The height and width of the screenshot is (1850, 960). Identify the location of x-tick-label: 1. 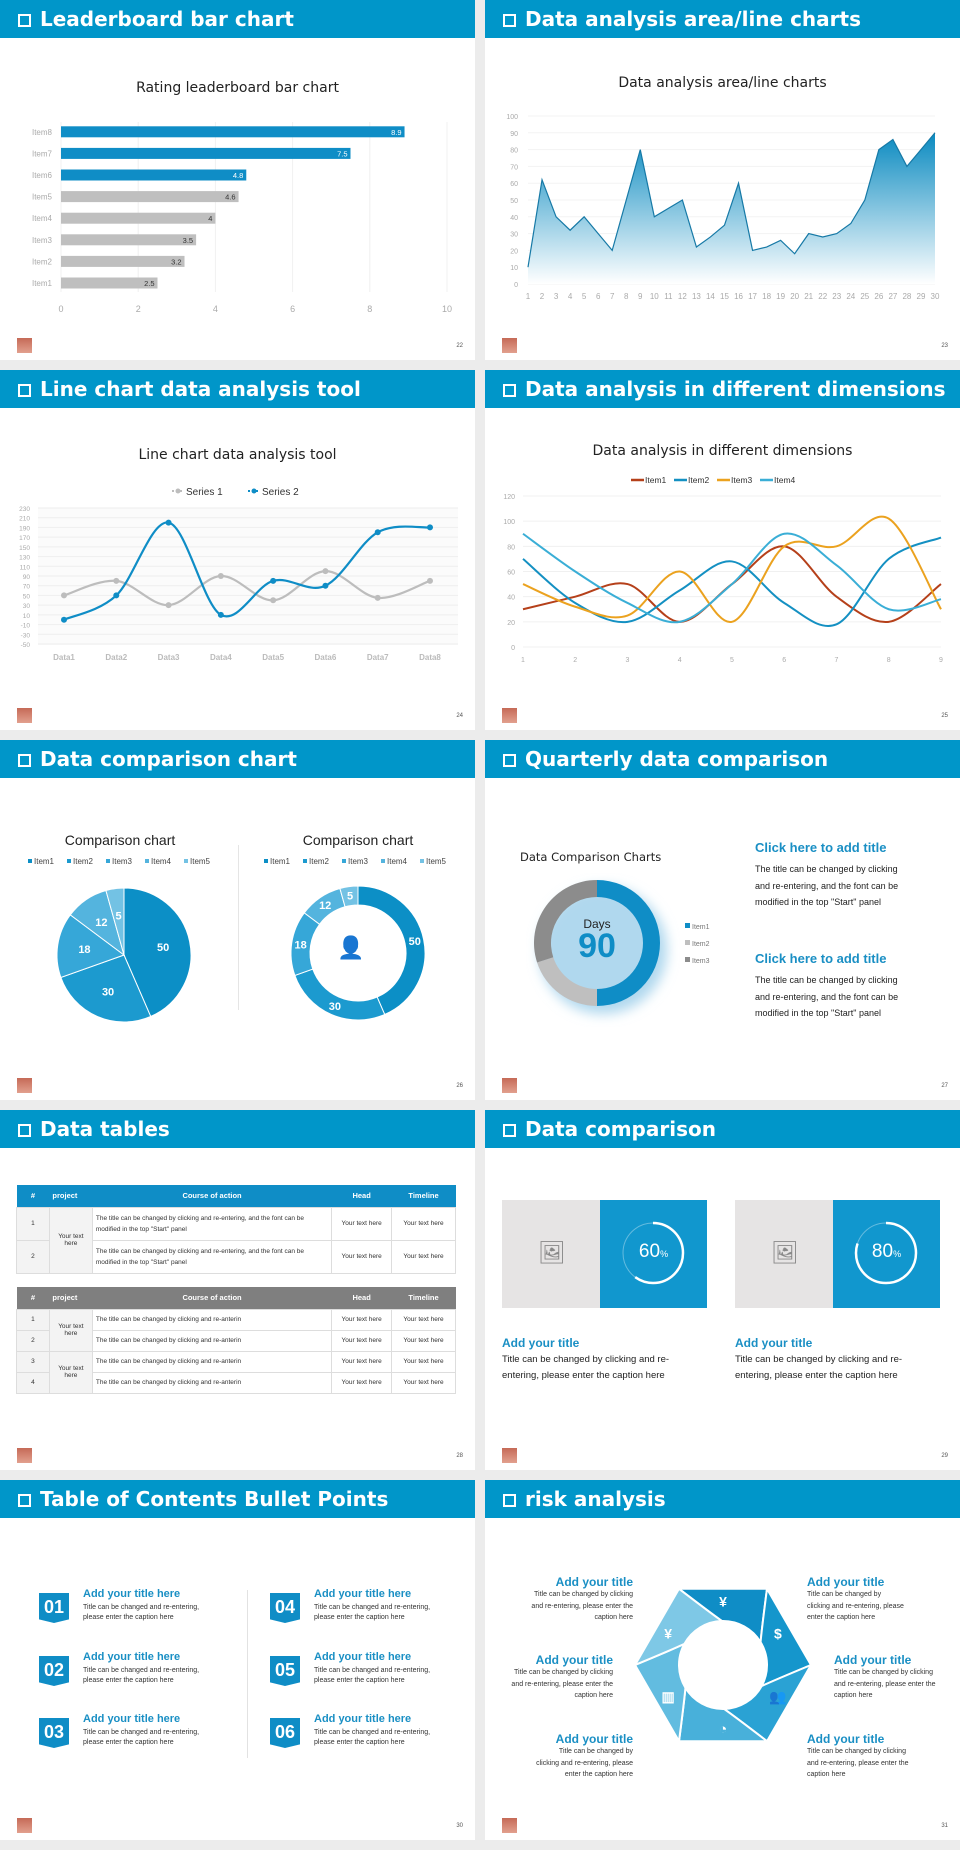
(528, 296).